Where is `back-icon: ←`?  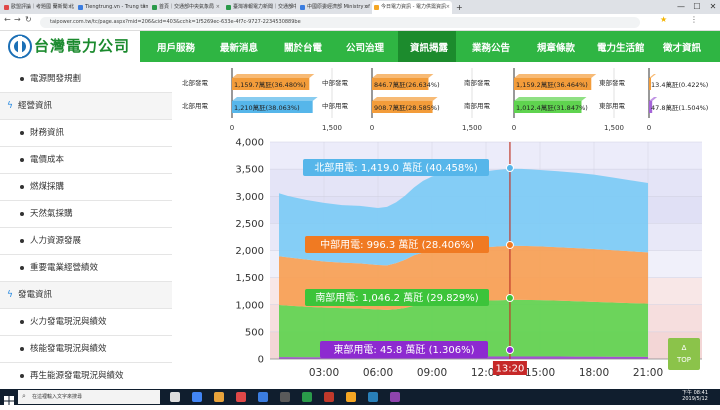 back-icon: ← is located at coordinates (7, 19).